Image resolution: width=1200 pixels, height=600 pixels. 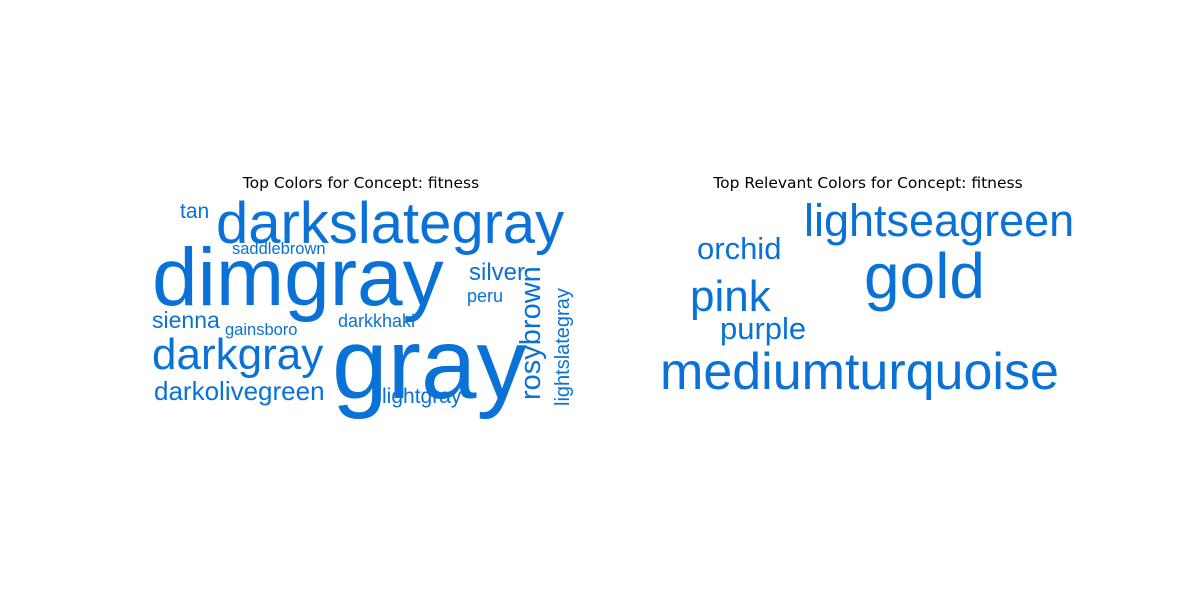 What do you see at coordinates (186, 320) in the screenshot?
I see `word-sienna: sienna` at bounding box center [186, 320].